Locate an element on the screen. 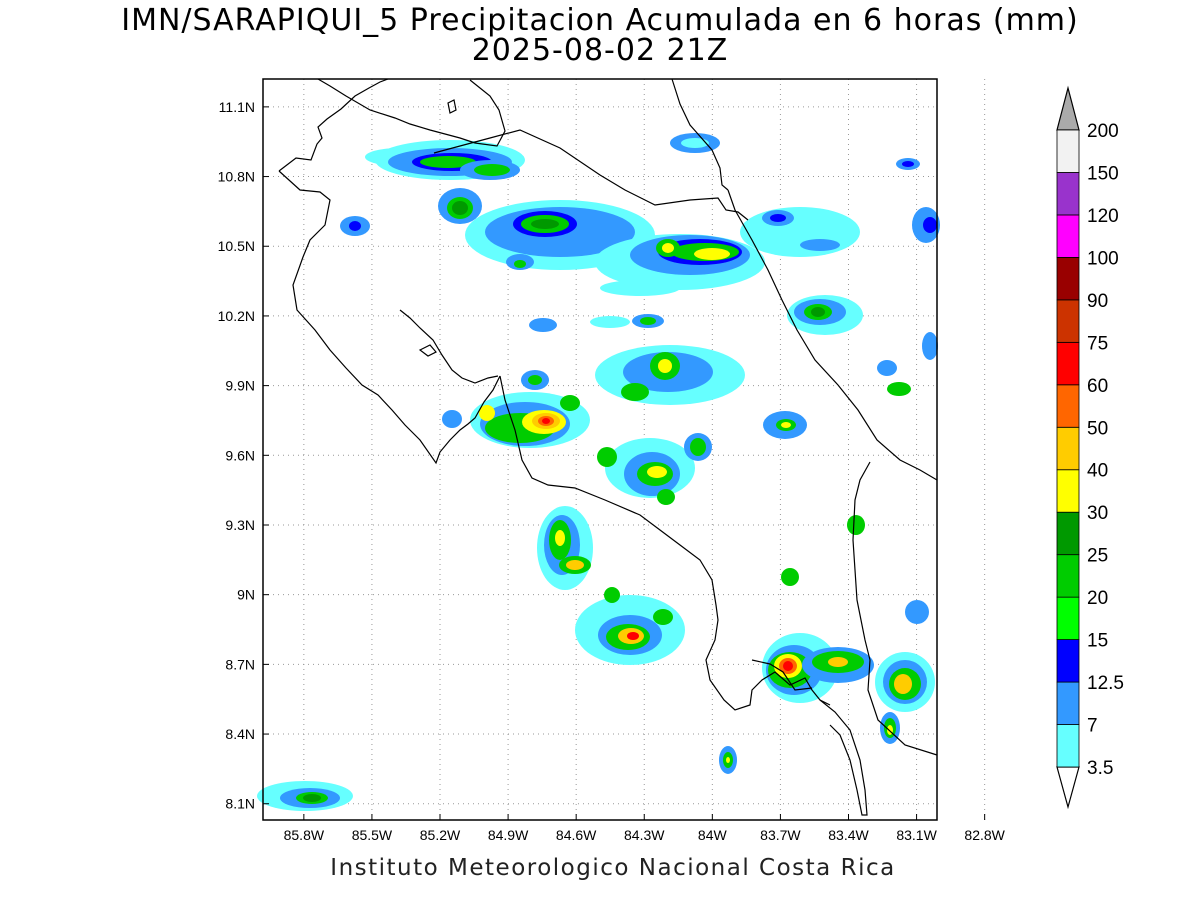 The height and width of the screenshot is (900, 1200). colorbar-label: 20 is located at coordinates (1097, 598).